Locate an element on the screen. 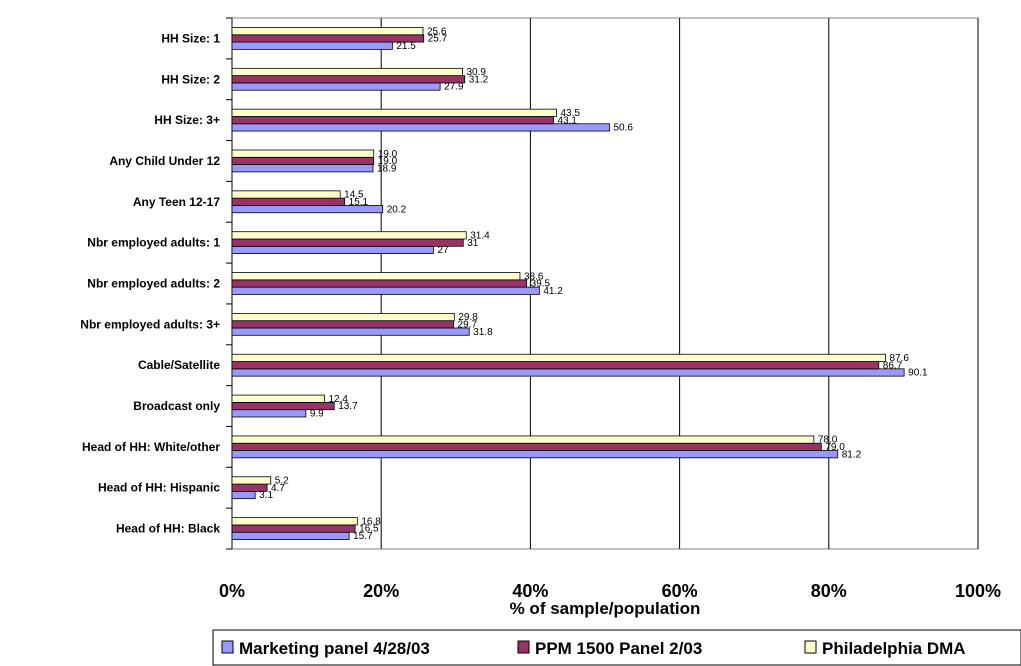  category-label: Head of HH: White/other is located at coordinates (151, 447).